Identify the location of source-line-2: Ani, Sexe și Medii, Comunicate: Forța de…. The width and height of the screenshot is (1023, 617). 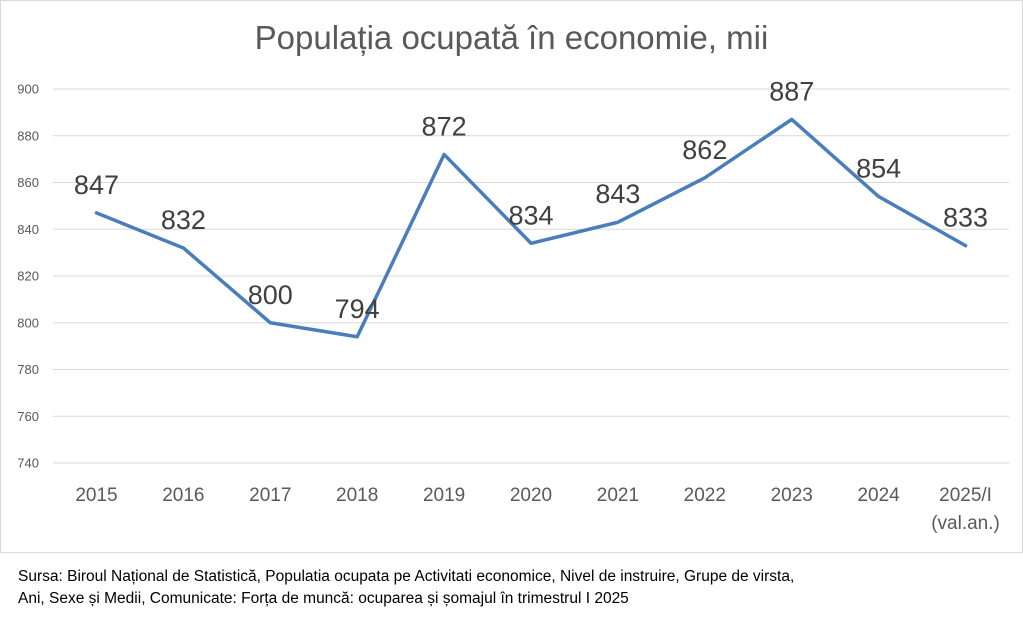
(323, 598).